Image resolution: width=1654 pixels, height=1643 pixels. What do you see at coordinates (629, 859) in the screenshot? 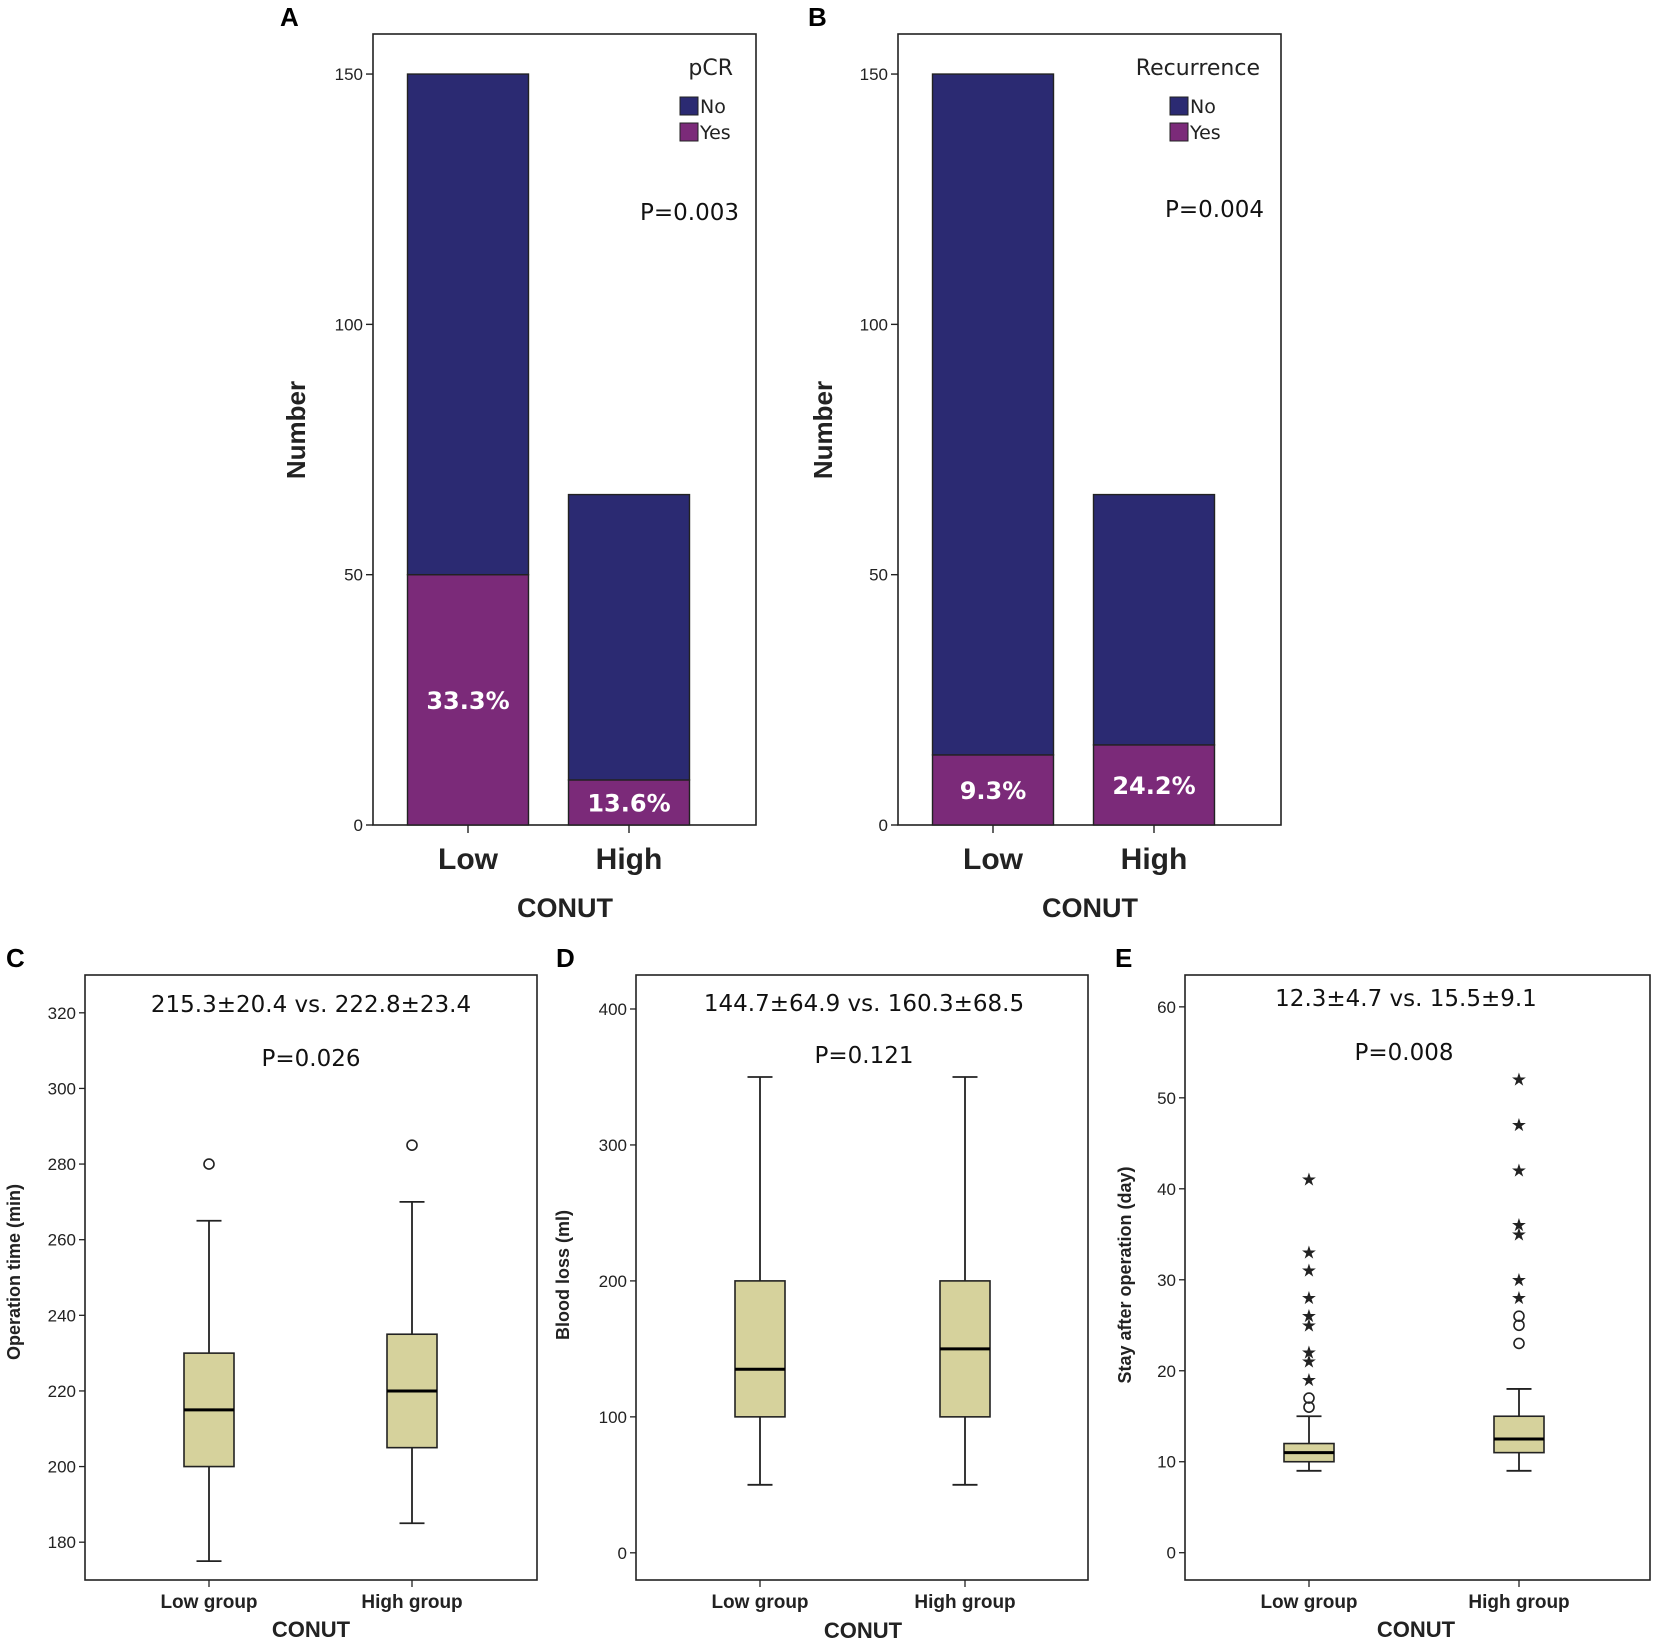
I see `x-tick-label-a-high: High` at bounding box center [629, 859].